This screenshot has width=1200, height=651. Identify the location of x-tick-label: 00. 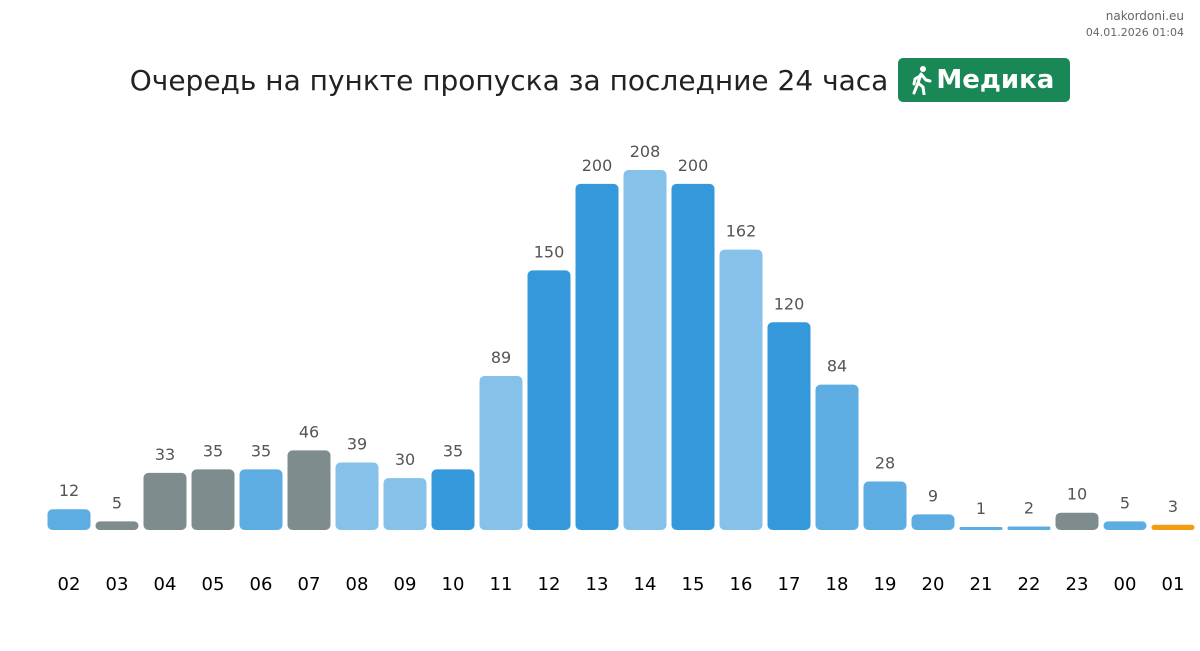
(1125, 584).